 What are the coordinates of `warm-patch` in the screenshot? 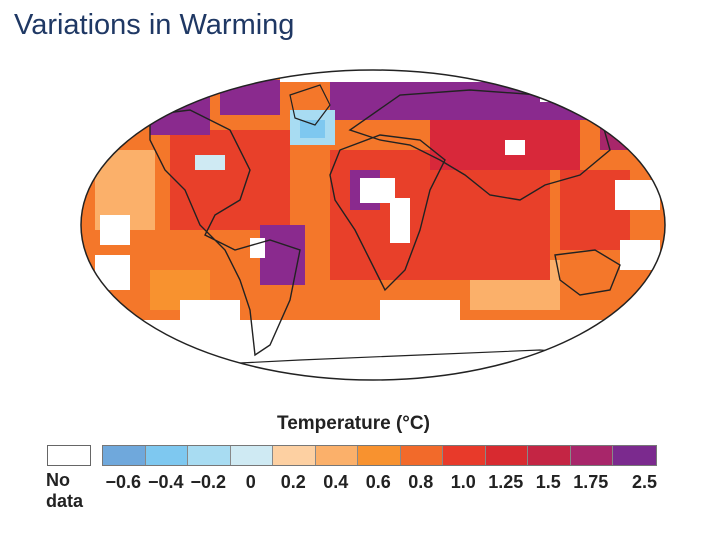 It's located at (230, 180).